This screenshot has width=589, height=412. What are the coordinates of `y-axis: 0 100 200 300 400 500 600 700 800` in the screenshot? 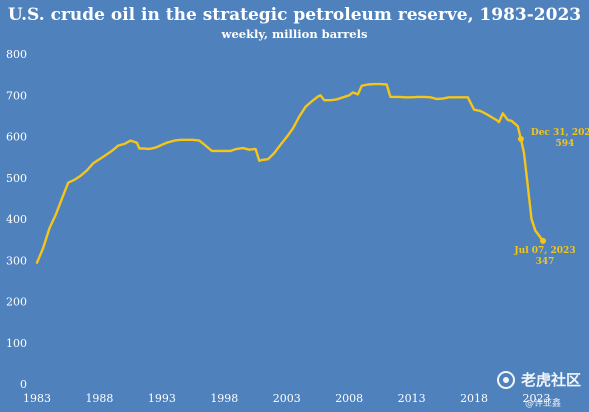 It's located at (16, 219).